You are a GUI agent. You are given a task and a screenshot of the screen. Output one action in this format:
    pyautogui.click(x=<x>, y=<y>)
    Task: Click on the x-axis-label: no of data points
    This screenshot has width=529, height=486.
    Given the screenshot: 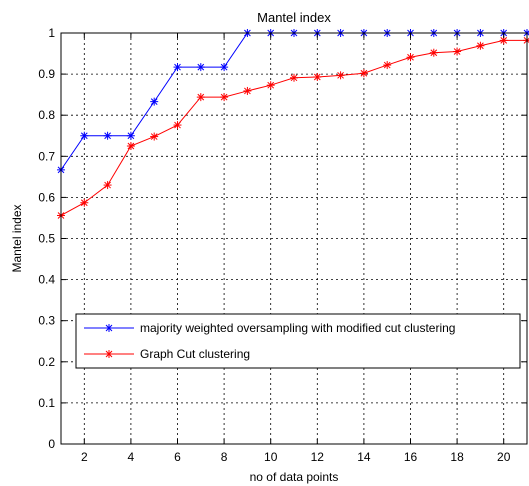 What is the action you would take?
    pyautogui.click(x=294, y=477)
    